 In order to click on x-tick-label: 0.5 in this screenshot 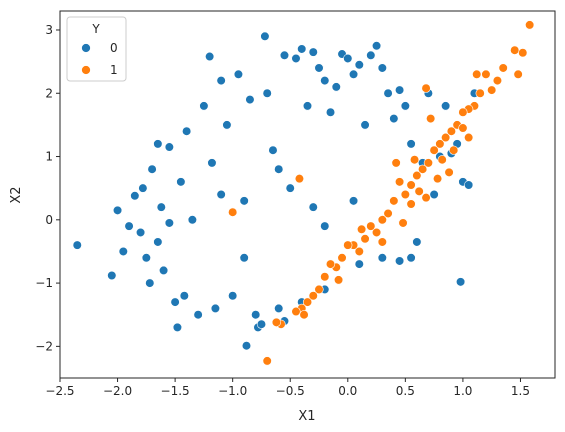, I will do `click(405, 391)`.